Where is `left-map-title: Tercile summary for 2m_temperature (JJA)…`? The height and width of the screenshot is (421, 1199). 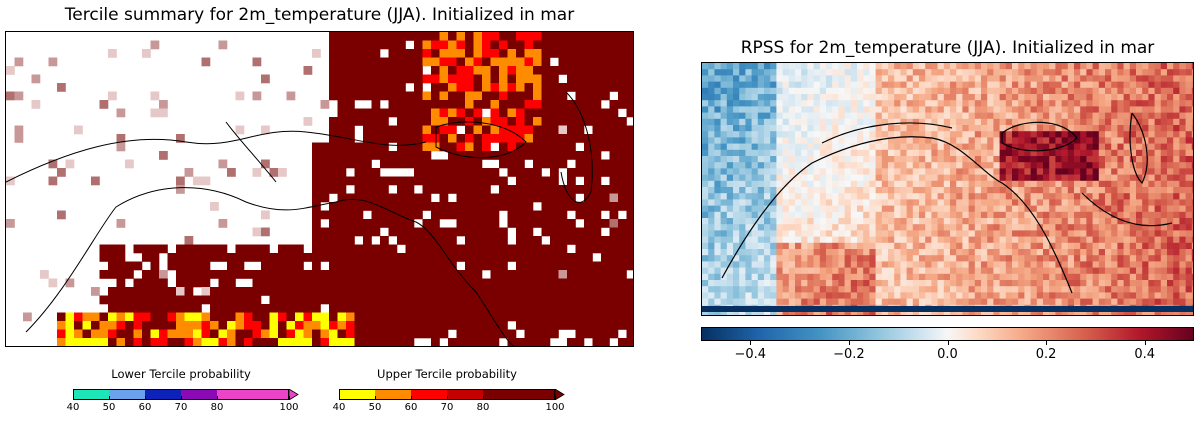
left-map-title: Tercile summary for 2m_temperature (JJA)… is located at coordinates (319, 15).